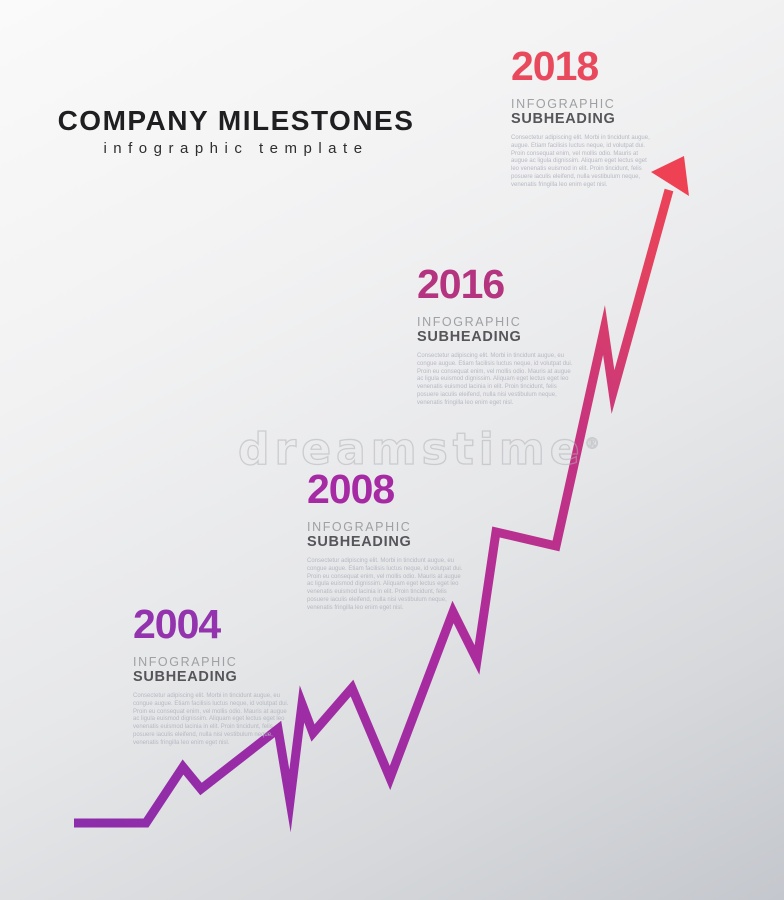  Describe the element at coordinates (236, 120) in the screenshot. I see `page-title: COMPANY MILESTONES` at that location.